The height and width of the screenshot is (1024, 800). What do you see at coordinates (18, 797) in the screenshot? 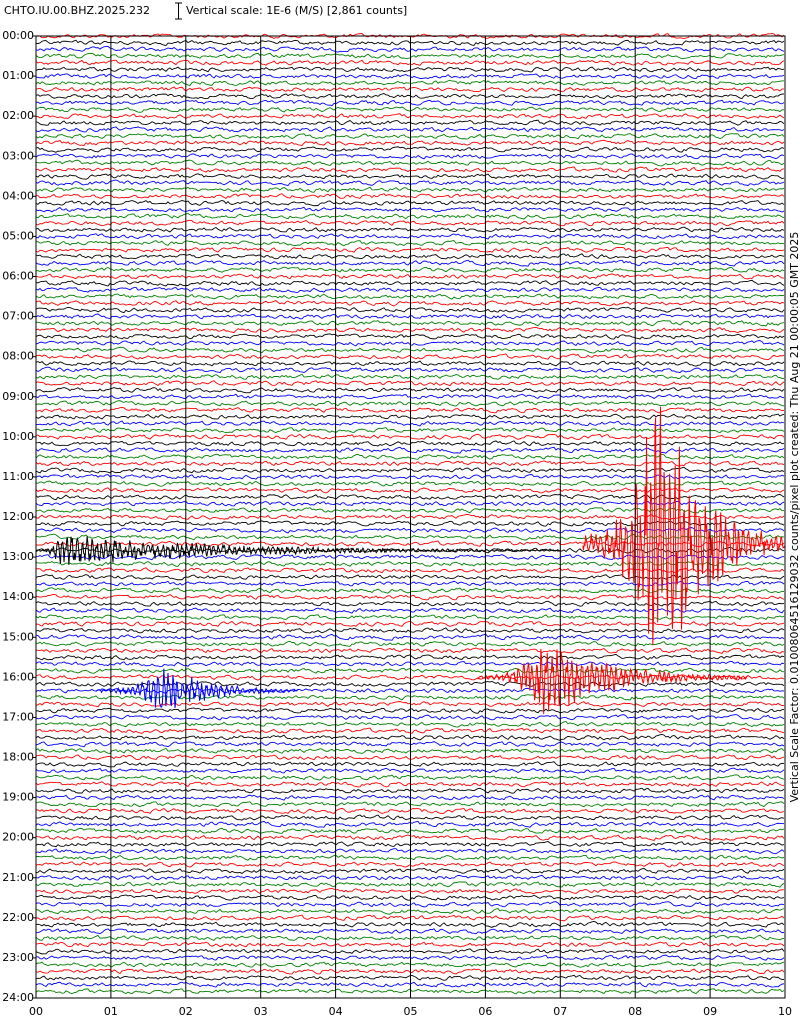
I see `y-tick-label: 19:00` at bounding box center [18, 797].